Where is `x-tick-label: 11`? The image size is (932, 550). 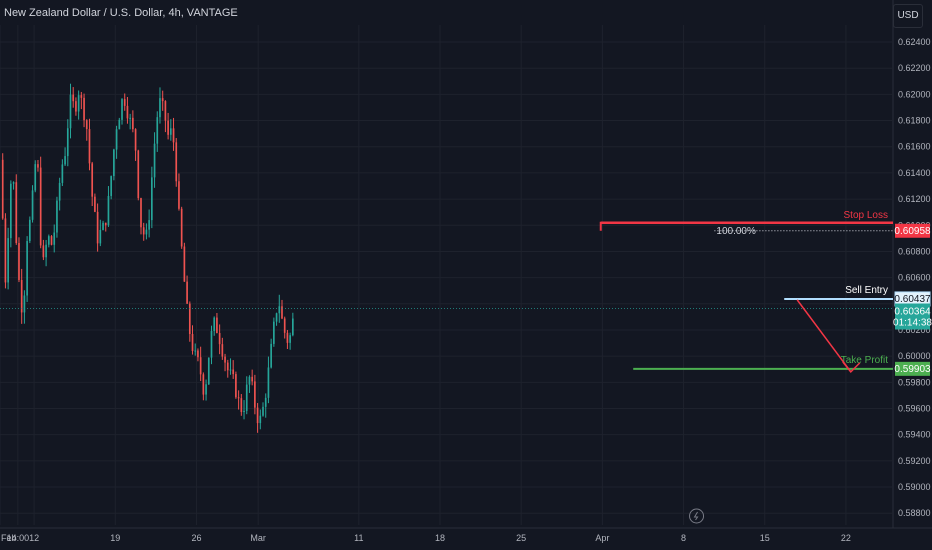 x-tick-label: 11 is located at coordinates (358, 538).